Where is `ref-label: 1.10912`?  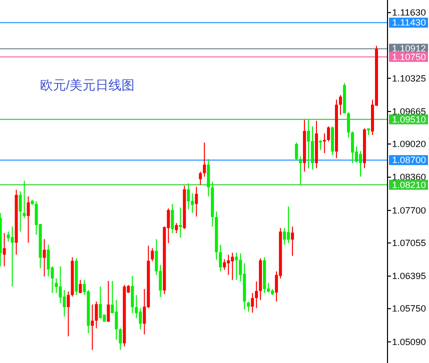
ref-label: 1.10912 is located at coordinates (408, 49).